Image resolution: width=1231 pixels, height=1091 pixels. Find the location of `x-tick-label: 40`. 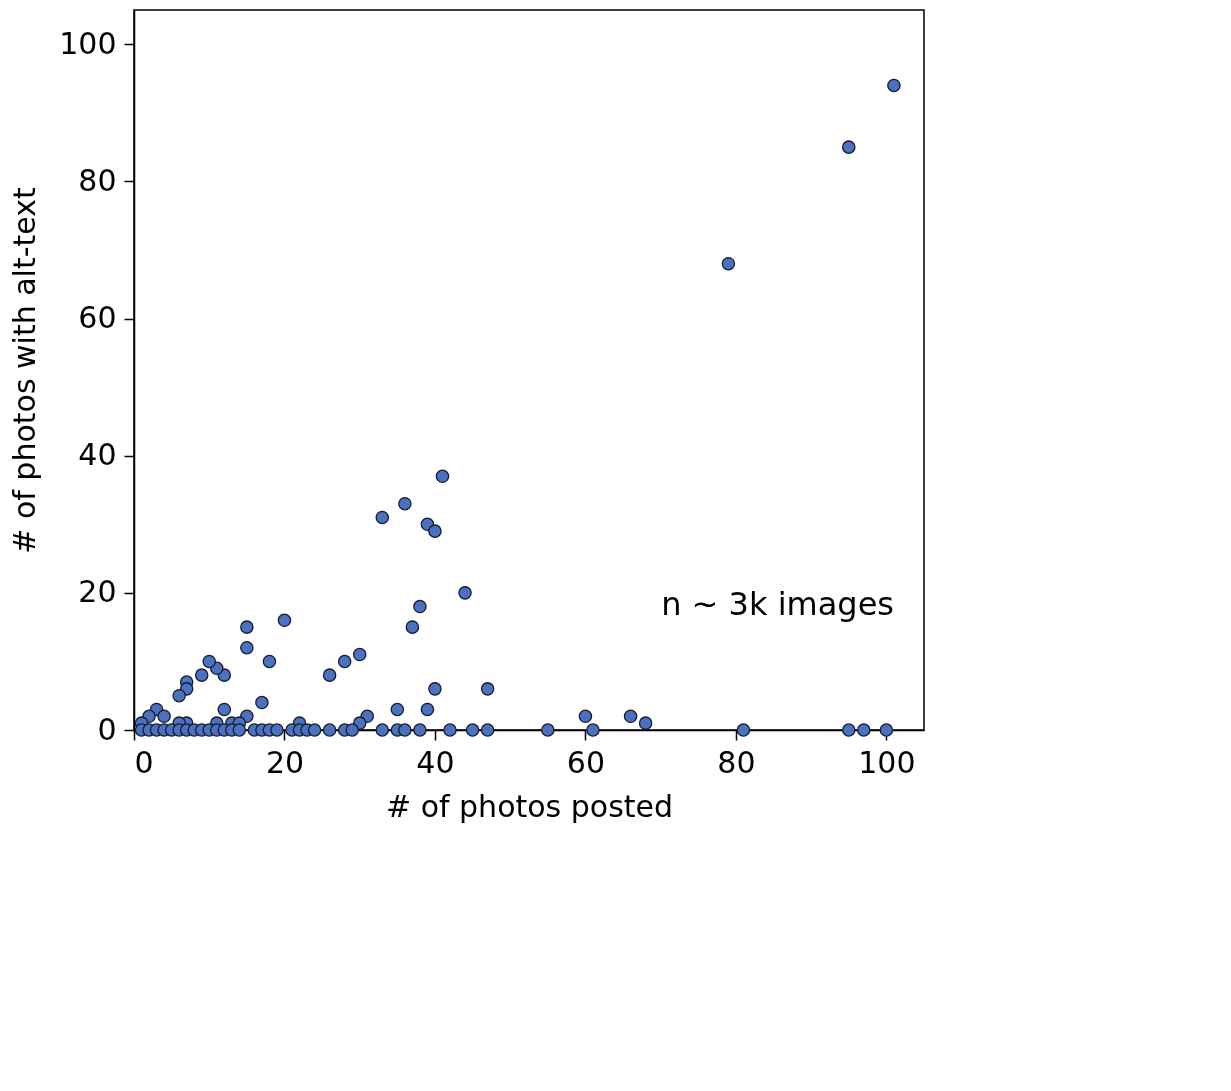

x-tick-label: 40 is located at coordinates (435, 762).